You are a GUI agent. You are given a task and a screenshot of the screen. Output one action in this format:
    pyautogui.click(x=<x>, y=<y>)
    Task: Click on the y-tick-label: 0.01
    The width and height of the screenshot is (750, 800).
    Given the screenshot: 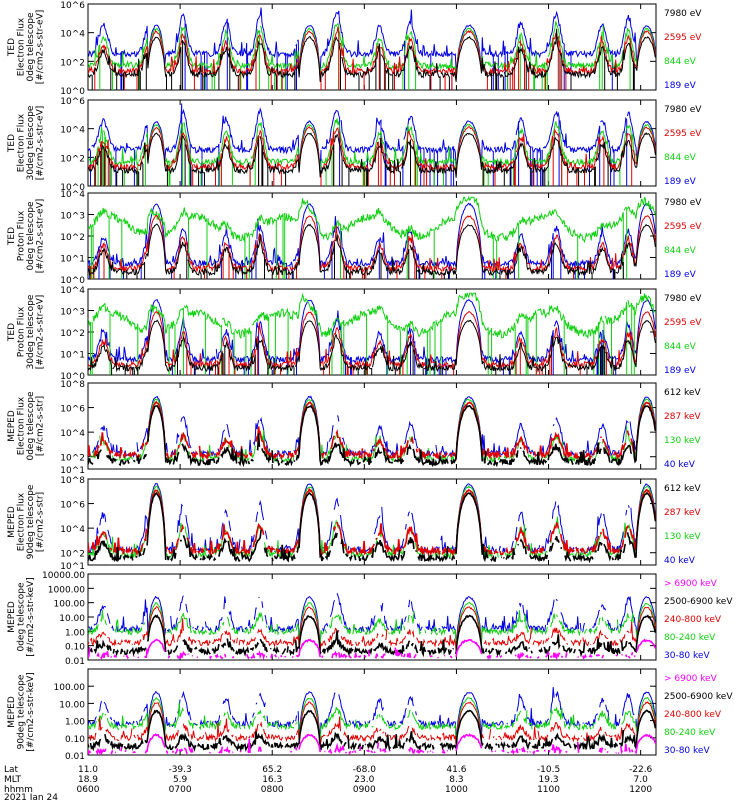 What is the action you would take?
    pyautogui.click(x=75, y=662)
    